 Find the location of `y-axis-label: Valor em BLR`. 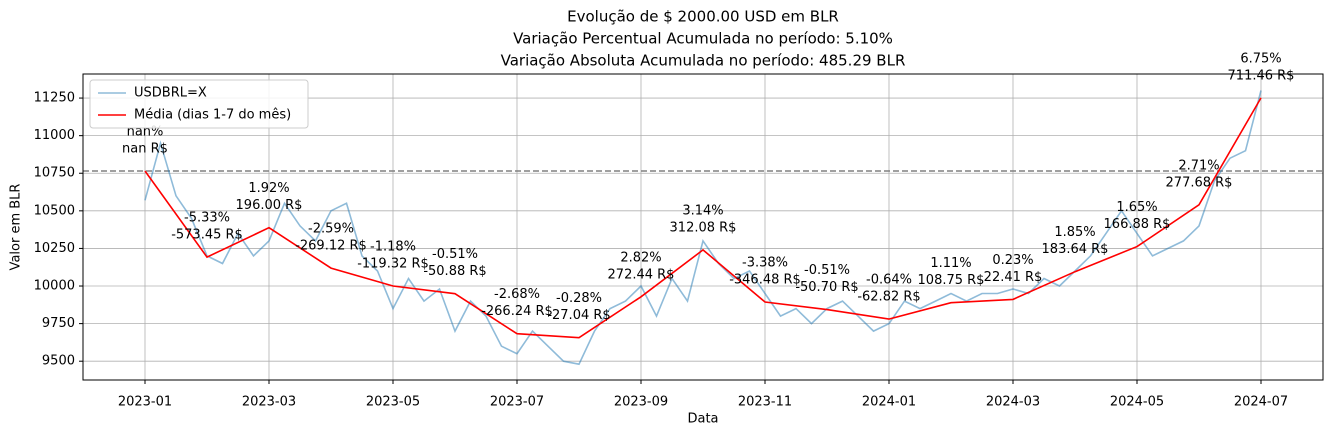

y-axis-label: Valor em BLR is located at coordinates (16, 227).